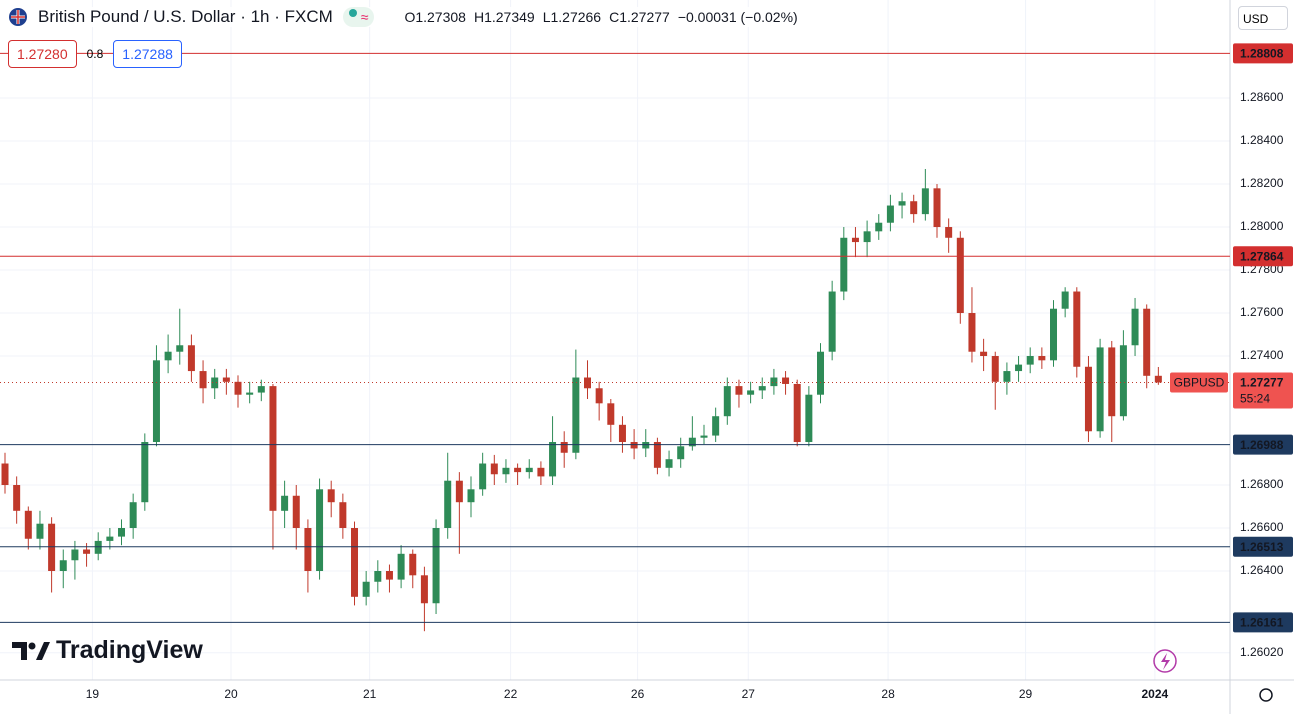  What do you see at coordinates (1262, 527) in the screenshot?
I see `y-tick-label: 1.26600` at bounding box center [1262, 527].